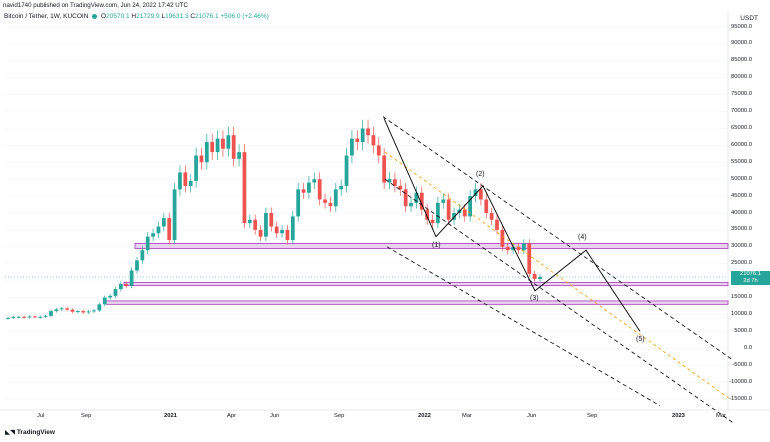 Image resolution: width=770 pixels, height=442 pixels. What do you see at coordinates (424, 416) in the screenshot?
I see `time-tick-label: 2022` at bounding box center [424, 416].